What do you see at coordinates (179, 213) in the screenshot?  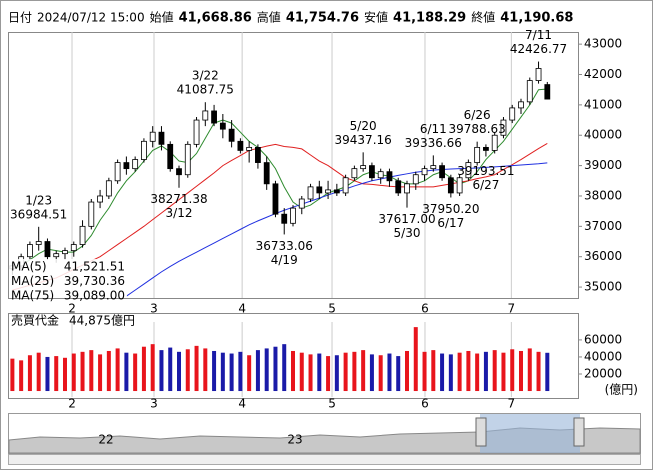 I see `annotation-date: 3/12` at bounding box center [179, 213].